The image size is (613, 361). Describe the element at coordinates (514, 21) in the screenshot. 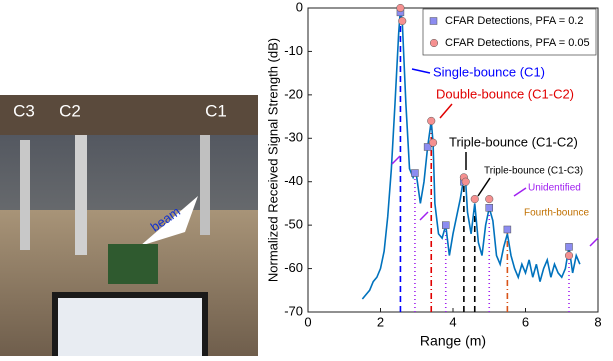

I see `legend-label: CFAR Detections, PFA = 0.2` at that location.